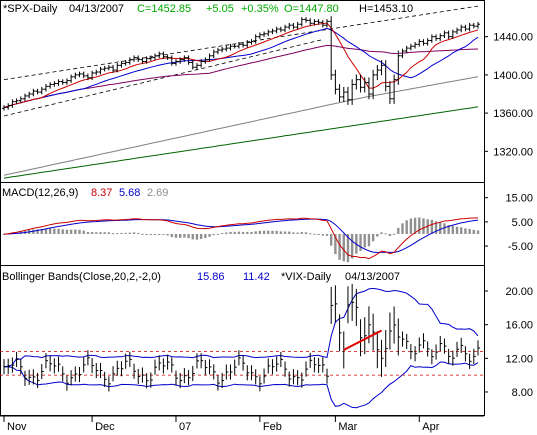 The width and height of the screenshot is (537, 435). Describe the element at coordinates (522, 393) in the screenshot. I see `y-tick-label: 8.00` at that location.